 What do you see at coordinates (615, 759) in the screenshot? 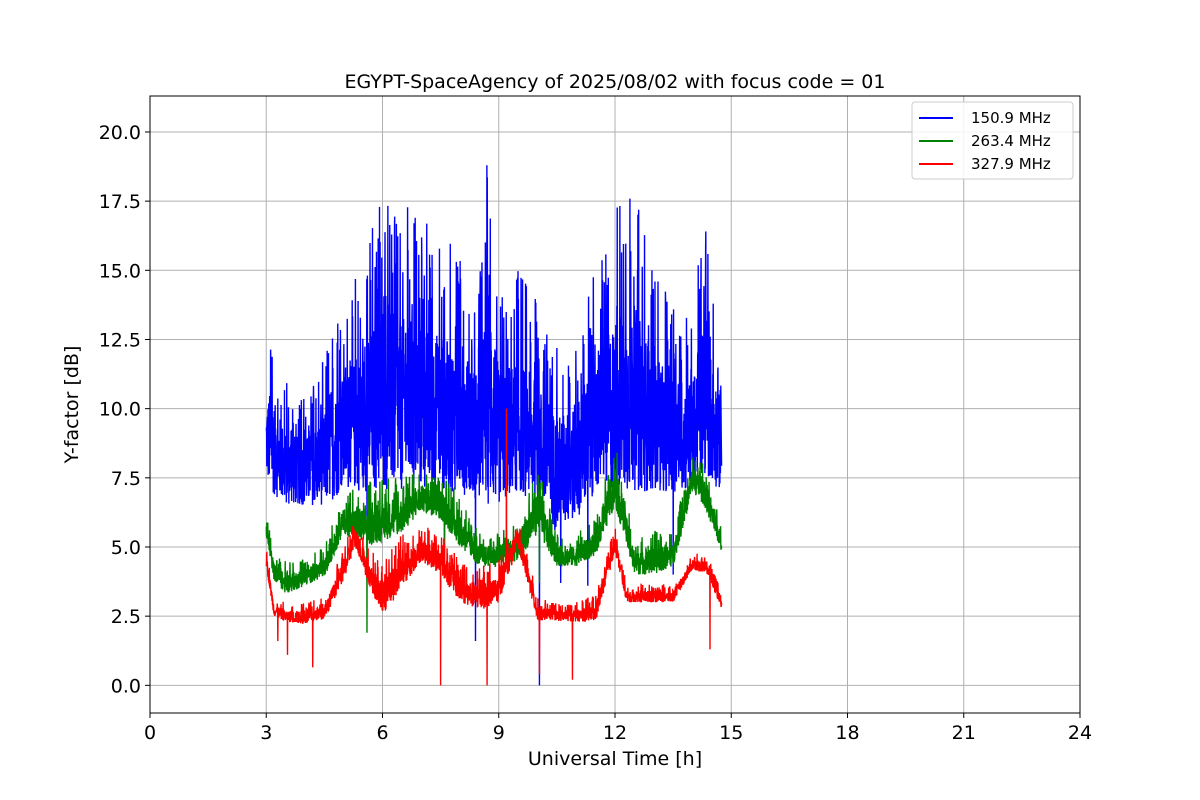
I see `x-axis-label: Universal Time [h]` at bounding box center [615, 759].